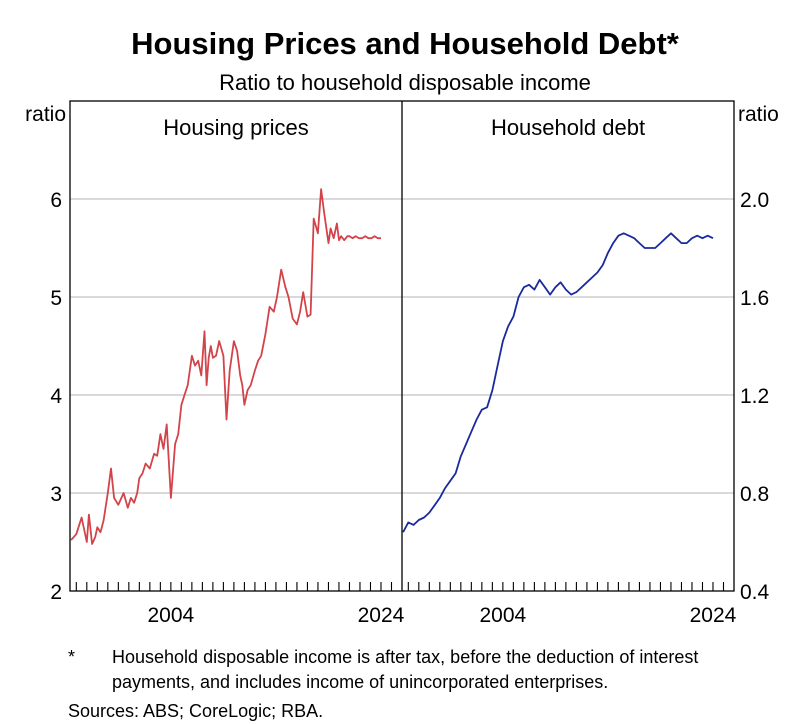  What do you see at coordinates (568, 127) in the screenshot?
I see `panel-title: Household debt` at bounding box center [568, 127].